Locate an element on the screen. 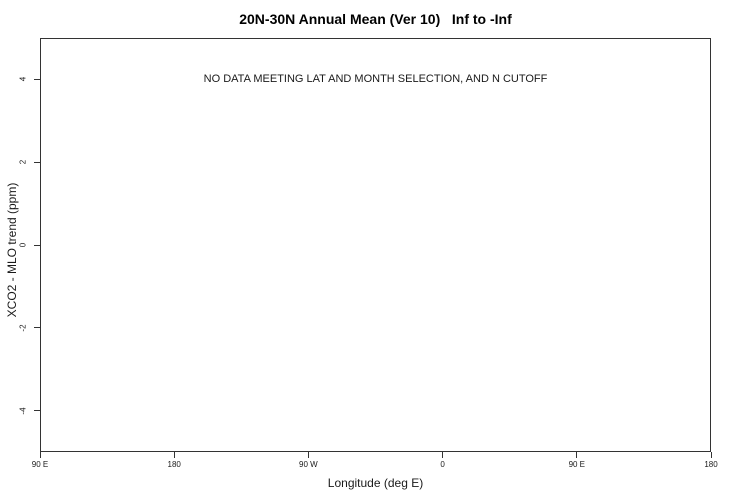 The image size is (750, 500). y-axis-label: XCO2 - MLO trend (ppm) is located at coordinates (12, 250).